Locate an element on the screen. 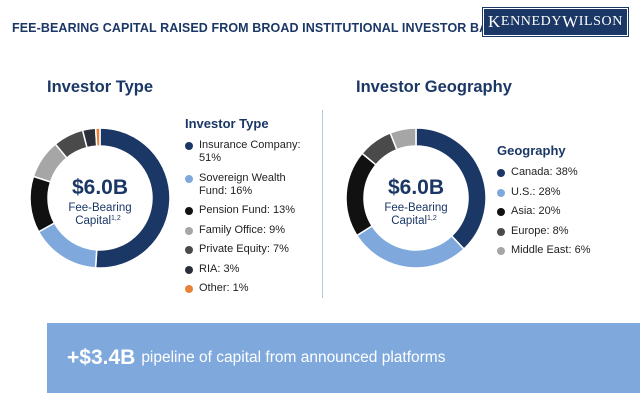 The height and width of the screenshot is (409, 640). slice-other is located at coordinates (97, 137).